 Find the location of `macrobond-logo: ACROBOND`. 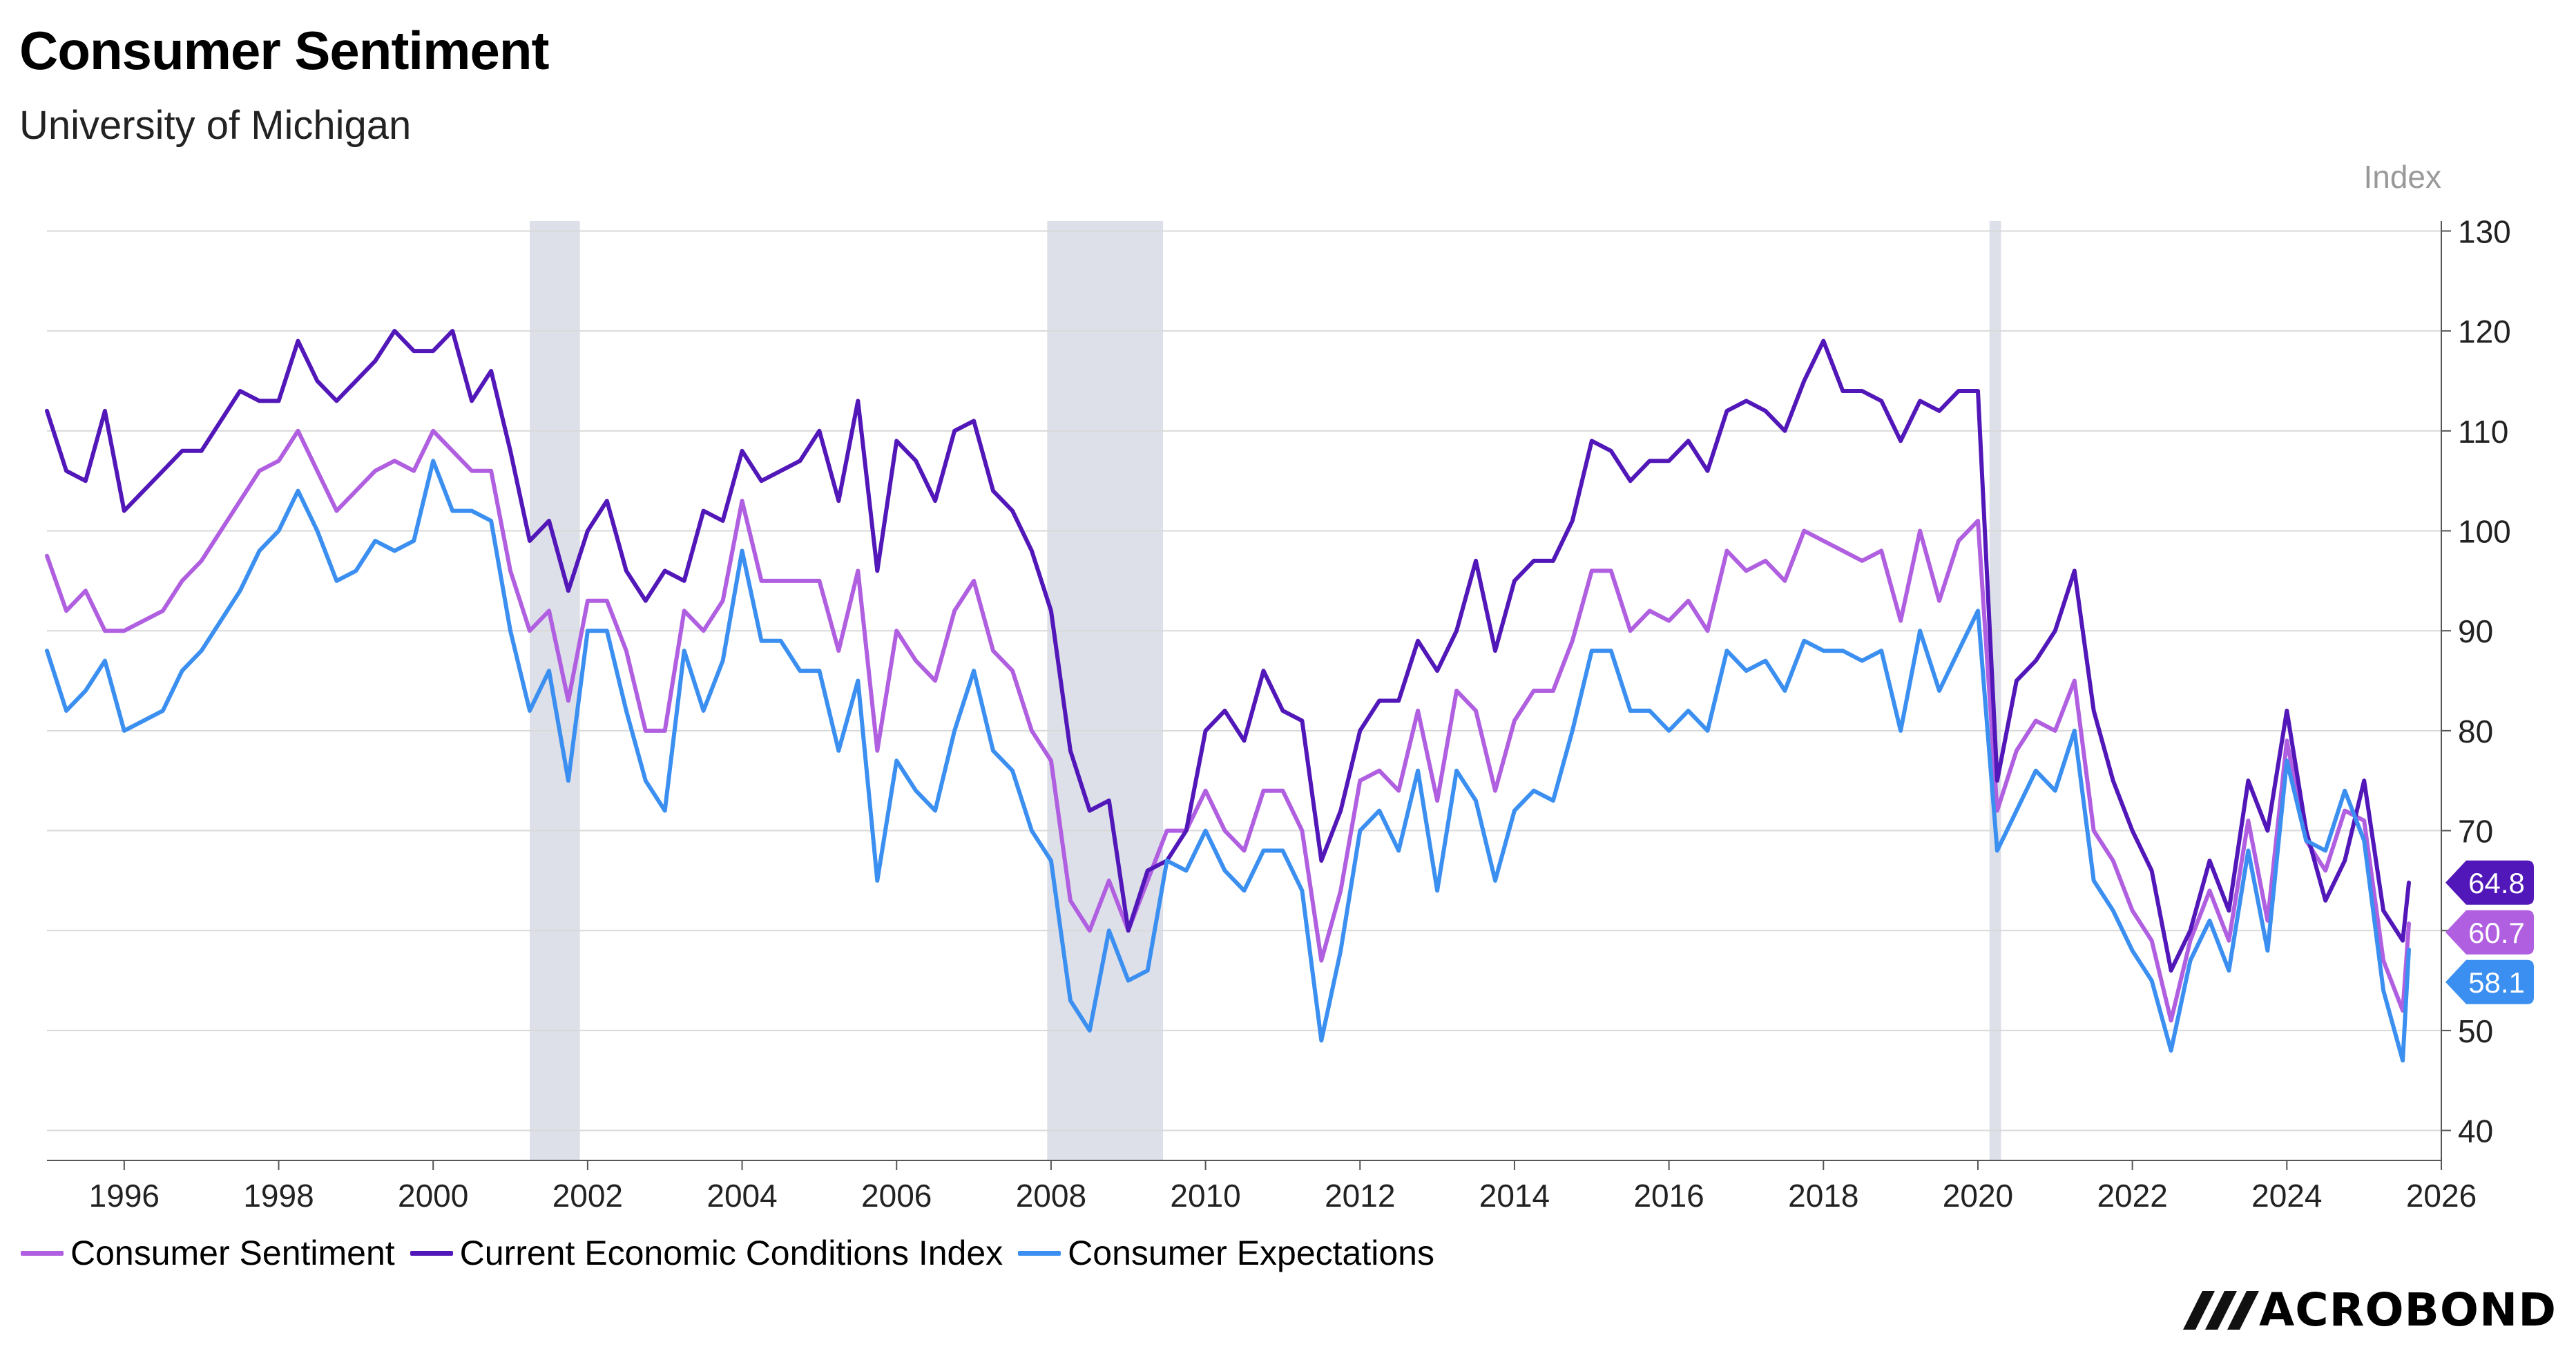

macrobond-logo: ACROBOND is located at coordinates (2370, 1310).